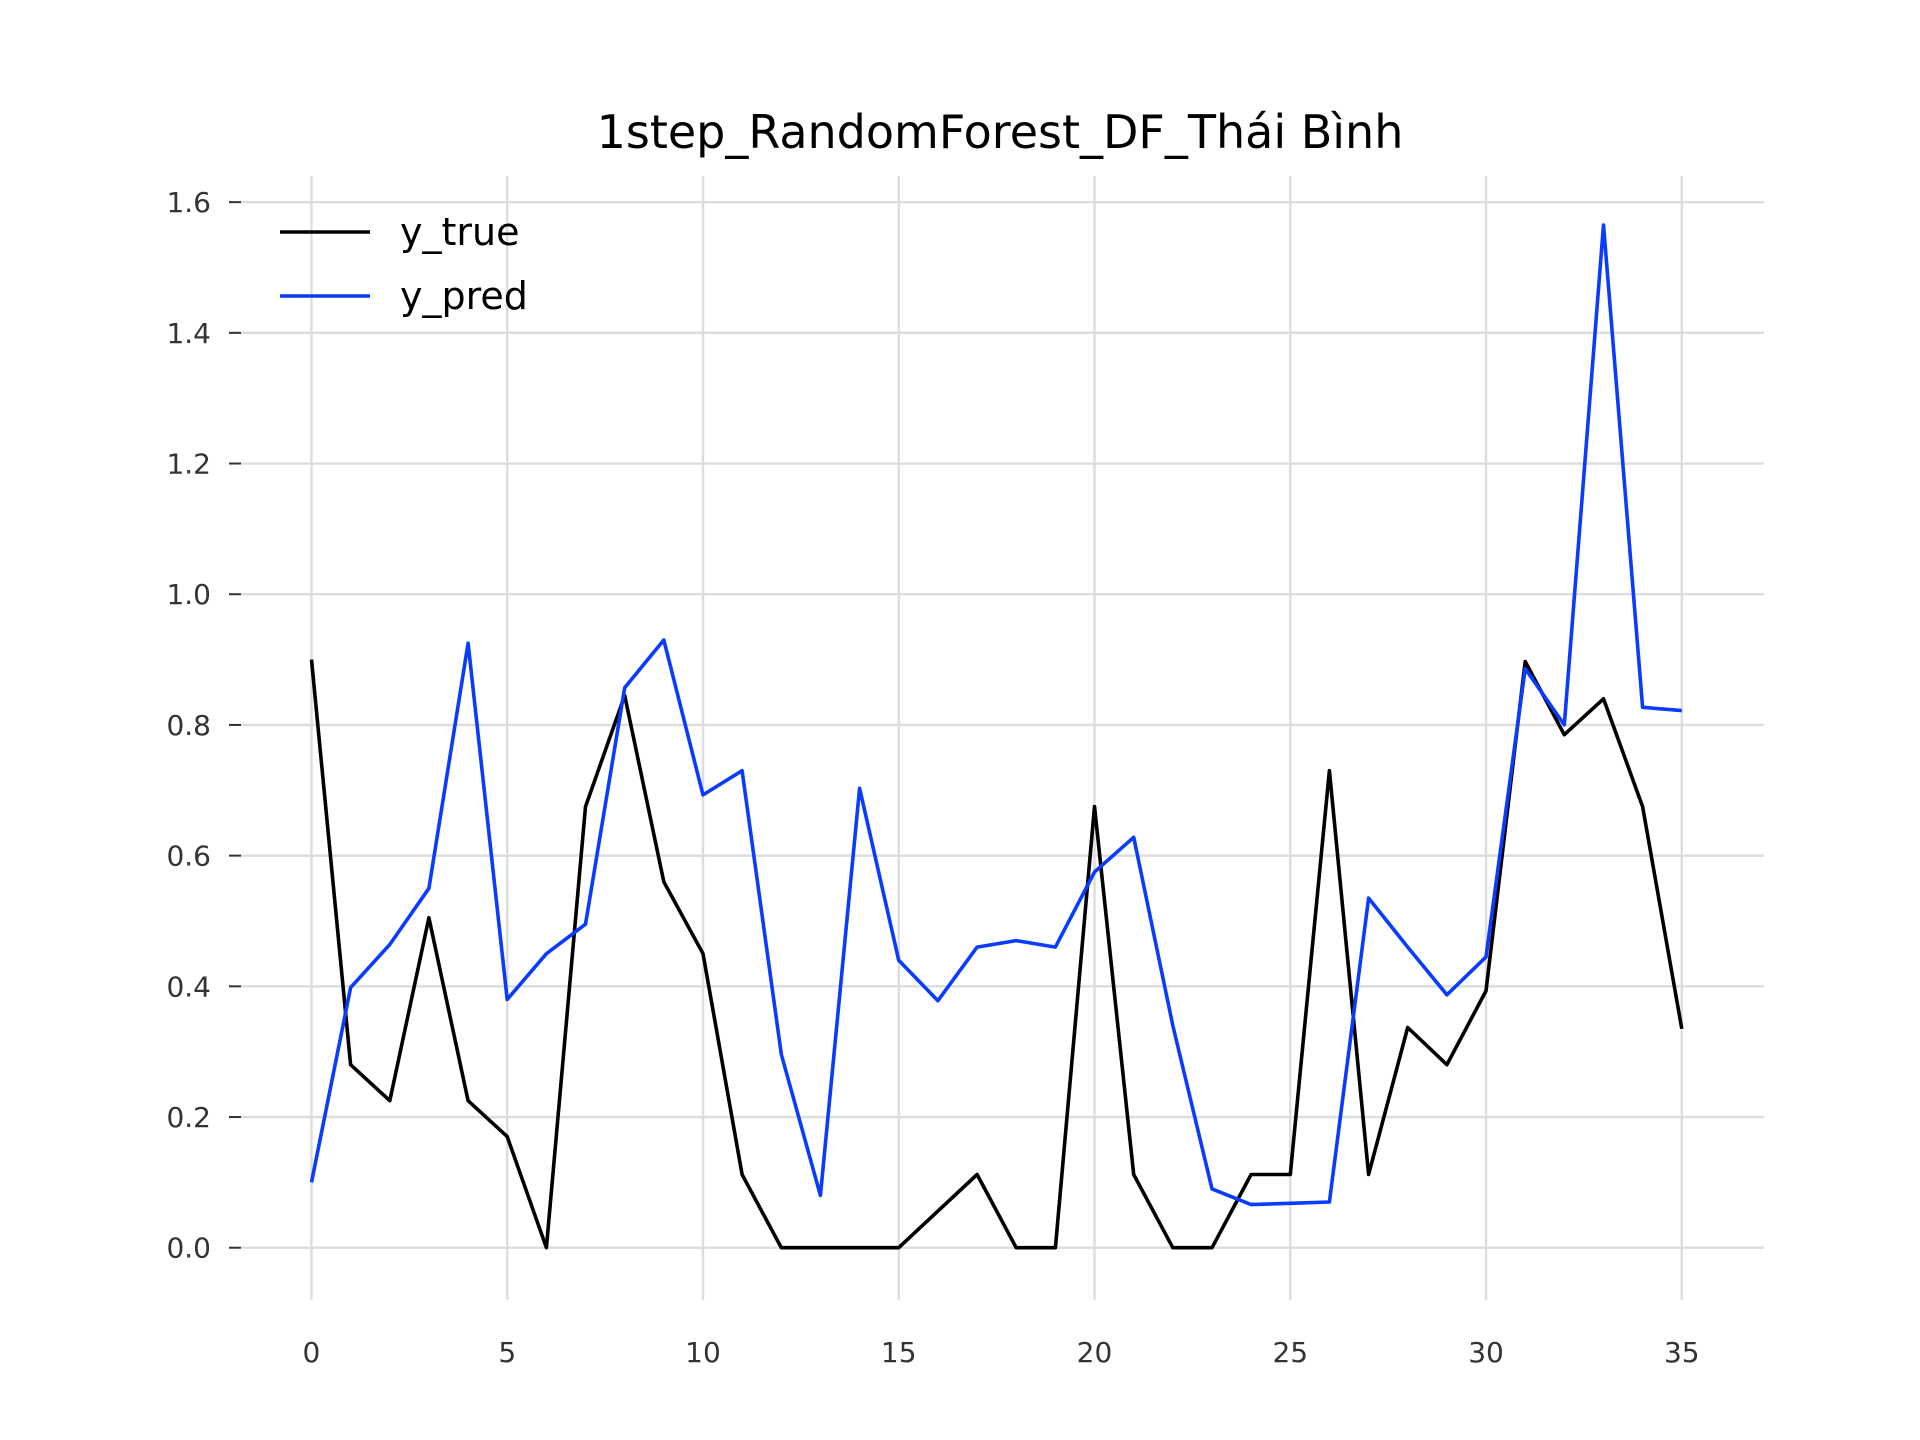  Describe the element at coordinates (188, 202) in the screenshot. I see `y-tick-label: 1.6` at that location.